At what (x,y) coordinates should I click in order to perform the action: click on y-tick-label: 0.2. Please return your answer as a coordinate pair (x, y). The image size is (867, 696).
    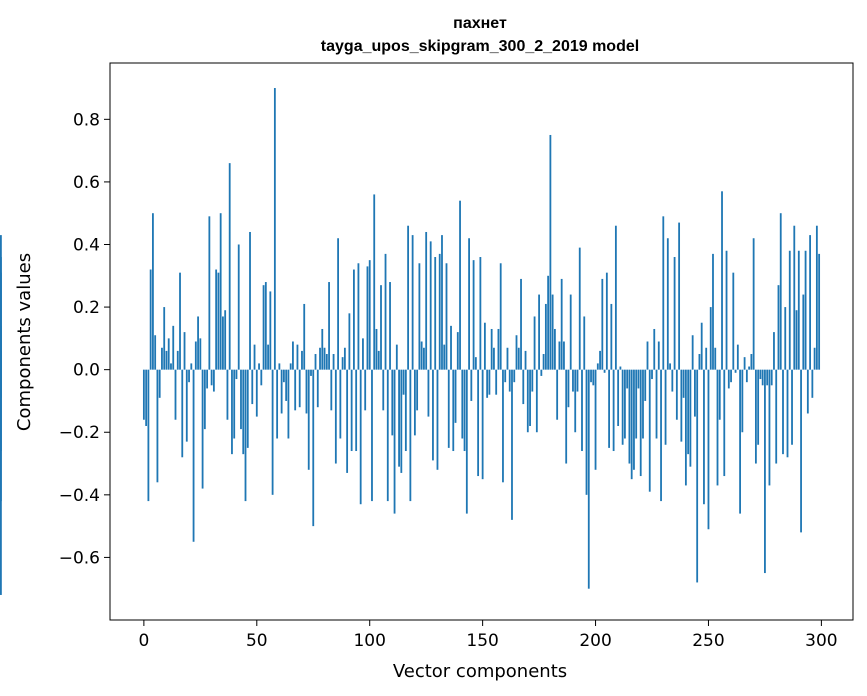
    Looking at the image, I should click on (86, 308).